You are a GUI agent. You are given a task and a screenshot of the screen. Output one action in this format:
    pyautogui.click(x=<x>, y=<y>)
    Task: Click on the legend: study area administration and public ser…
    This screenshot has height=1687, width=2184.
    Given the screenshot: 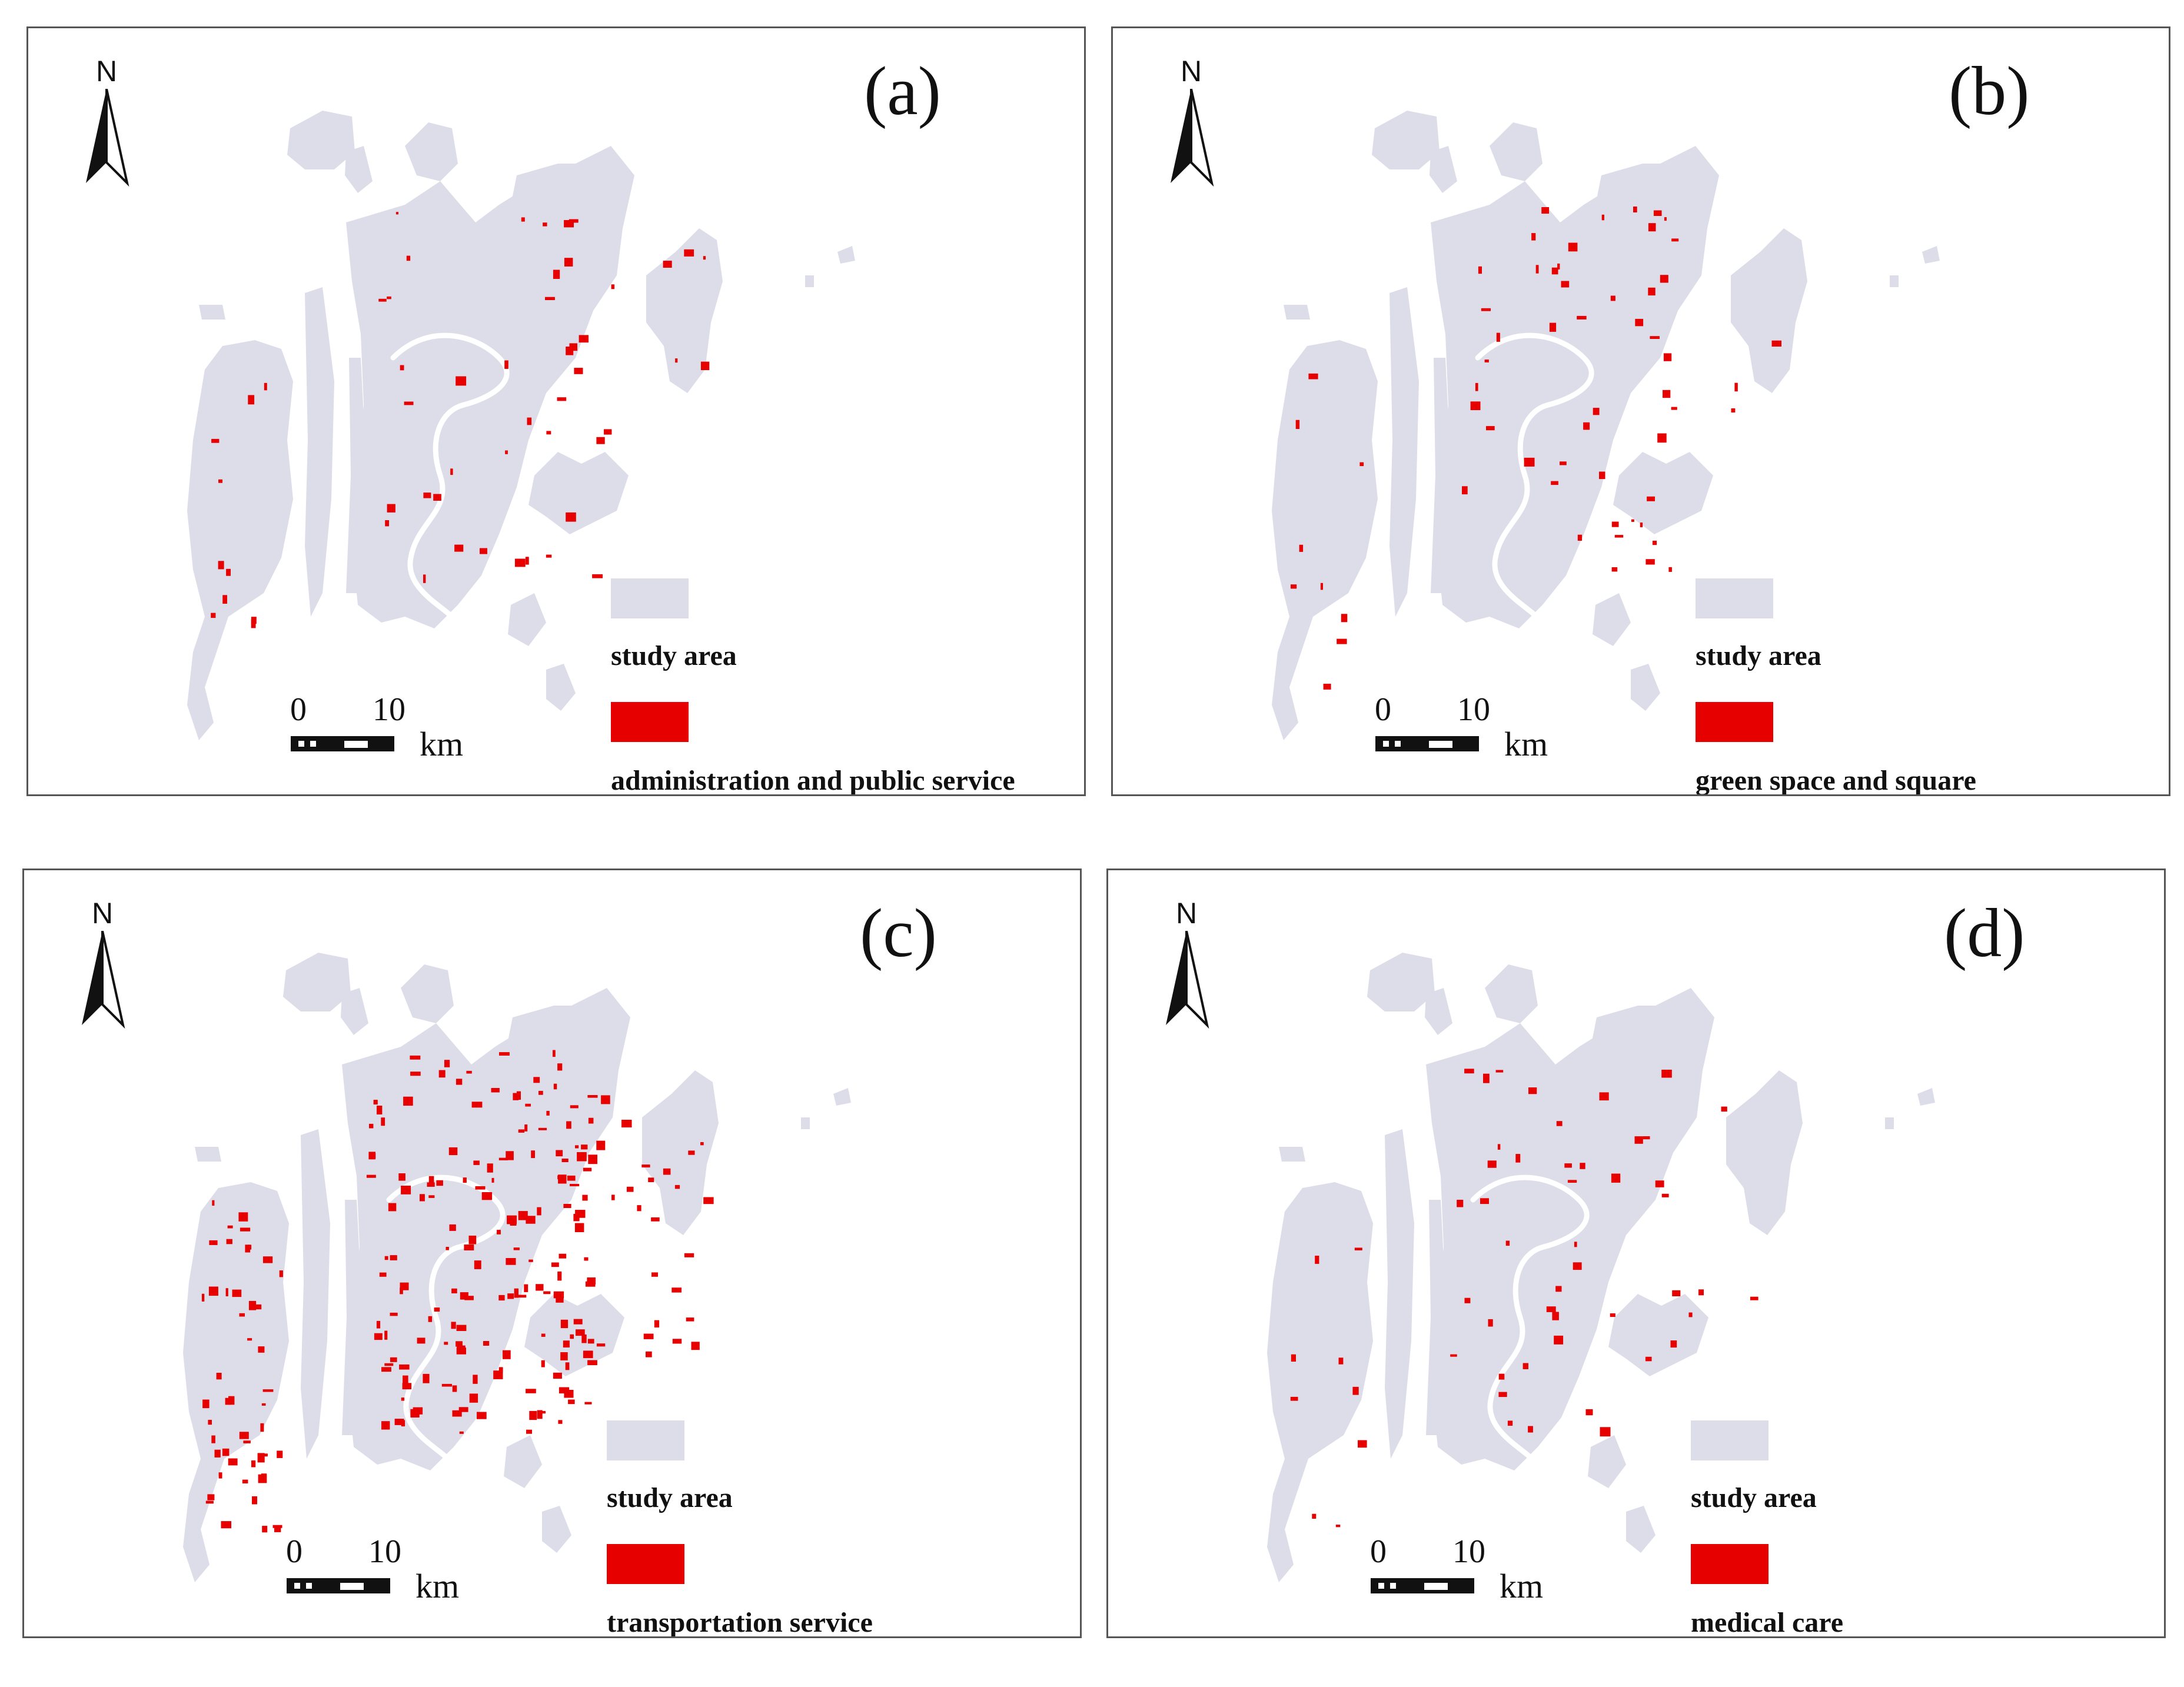 What is the action you would take?
    pyautogui.click(x=846, y=686)
    